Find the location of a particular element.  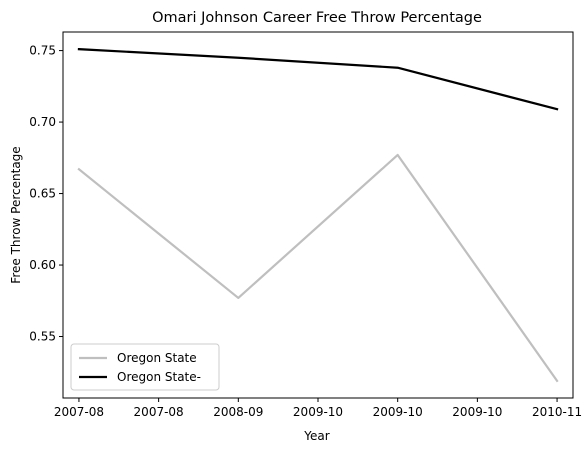

legend: Oregon State Oregon State- is located at coordinates (145, 367).